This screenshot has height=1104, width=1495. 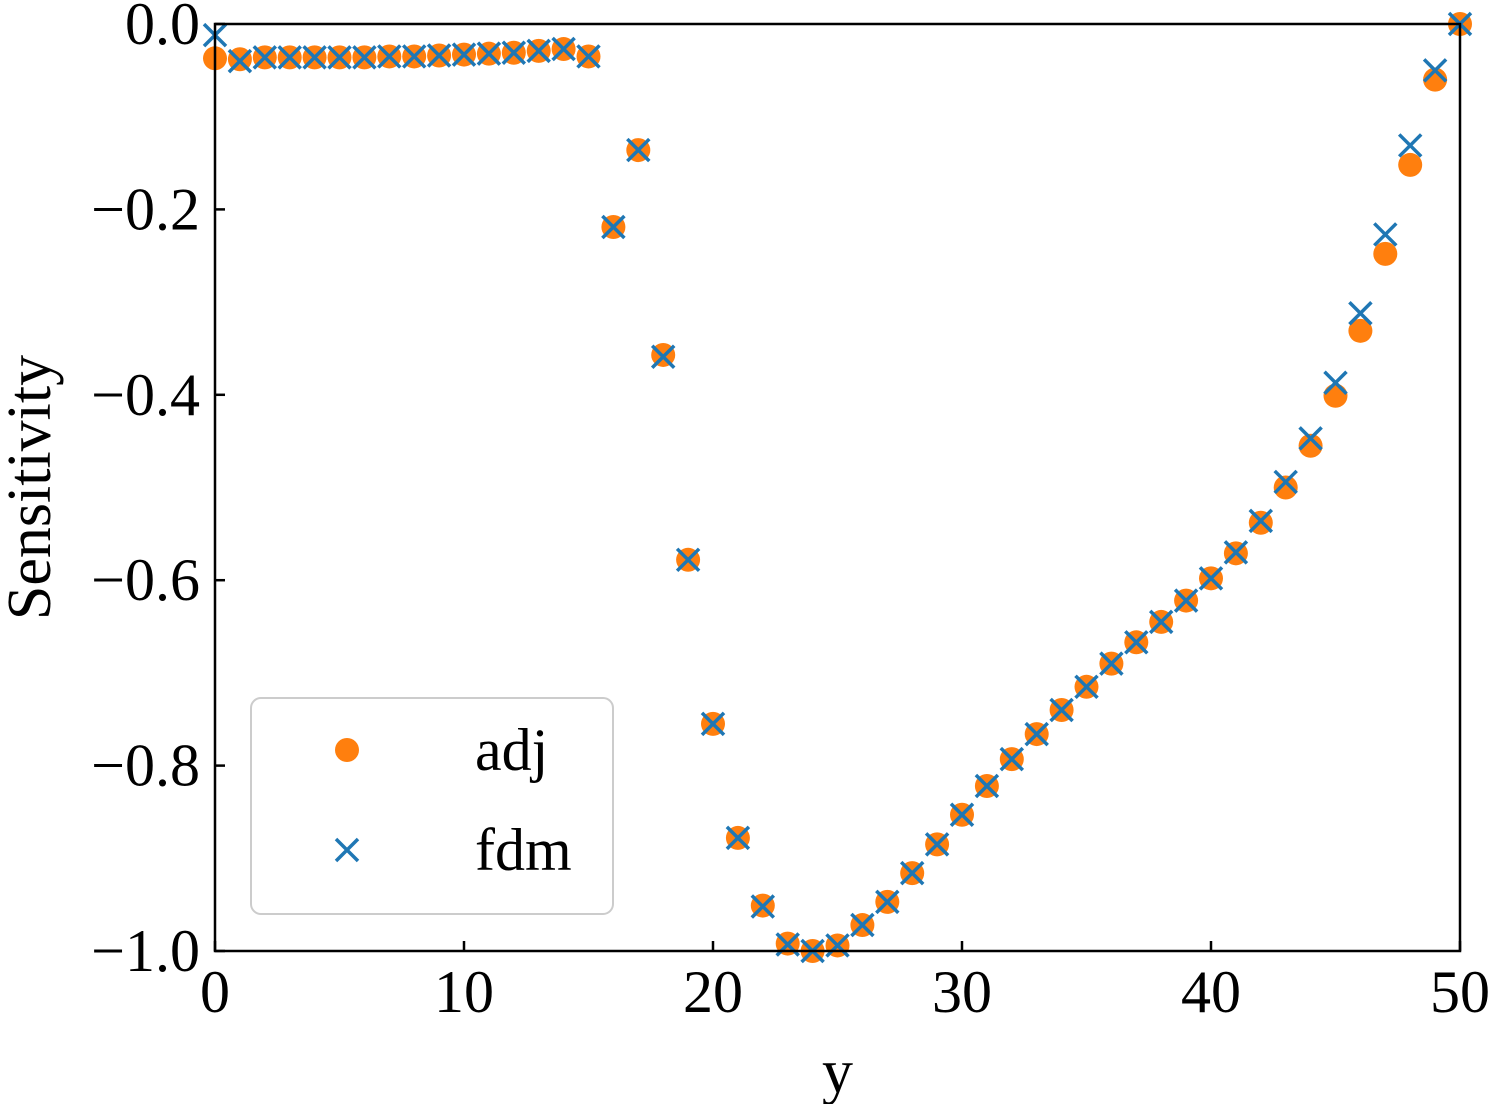 What do you see at coordinates (162, 28) in the screenshot?
I see `y-tick-label-0: 0.0` at bounding box center [162, 28].